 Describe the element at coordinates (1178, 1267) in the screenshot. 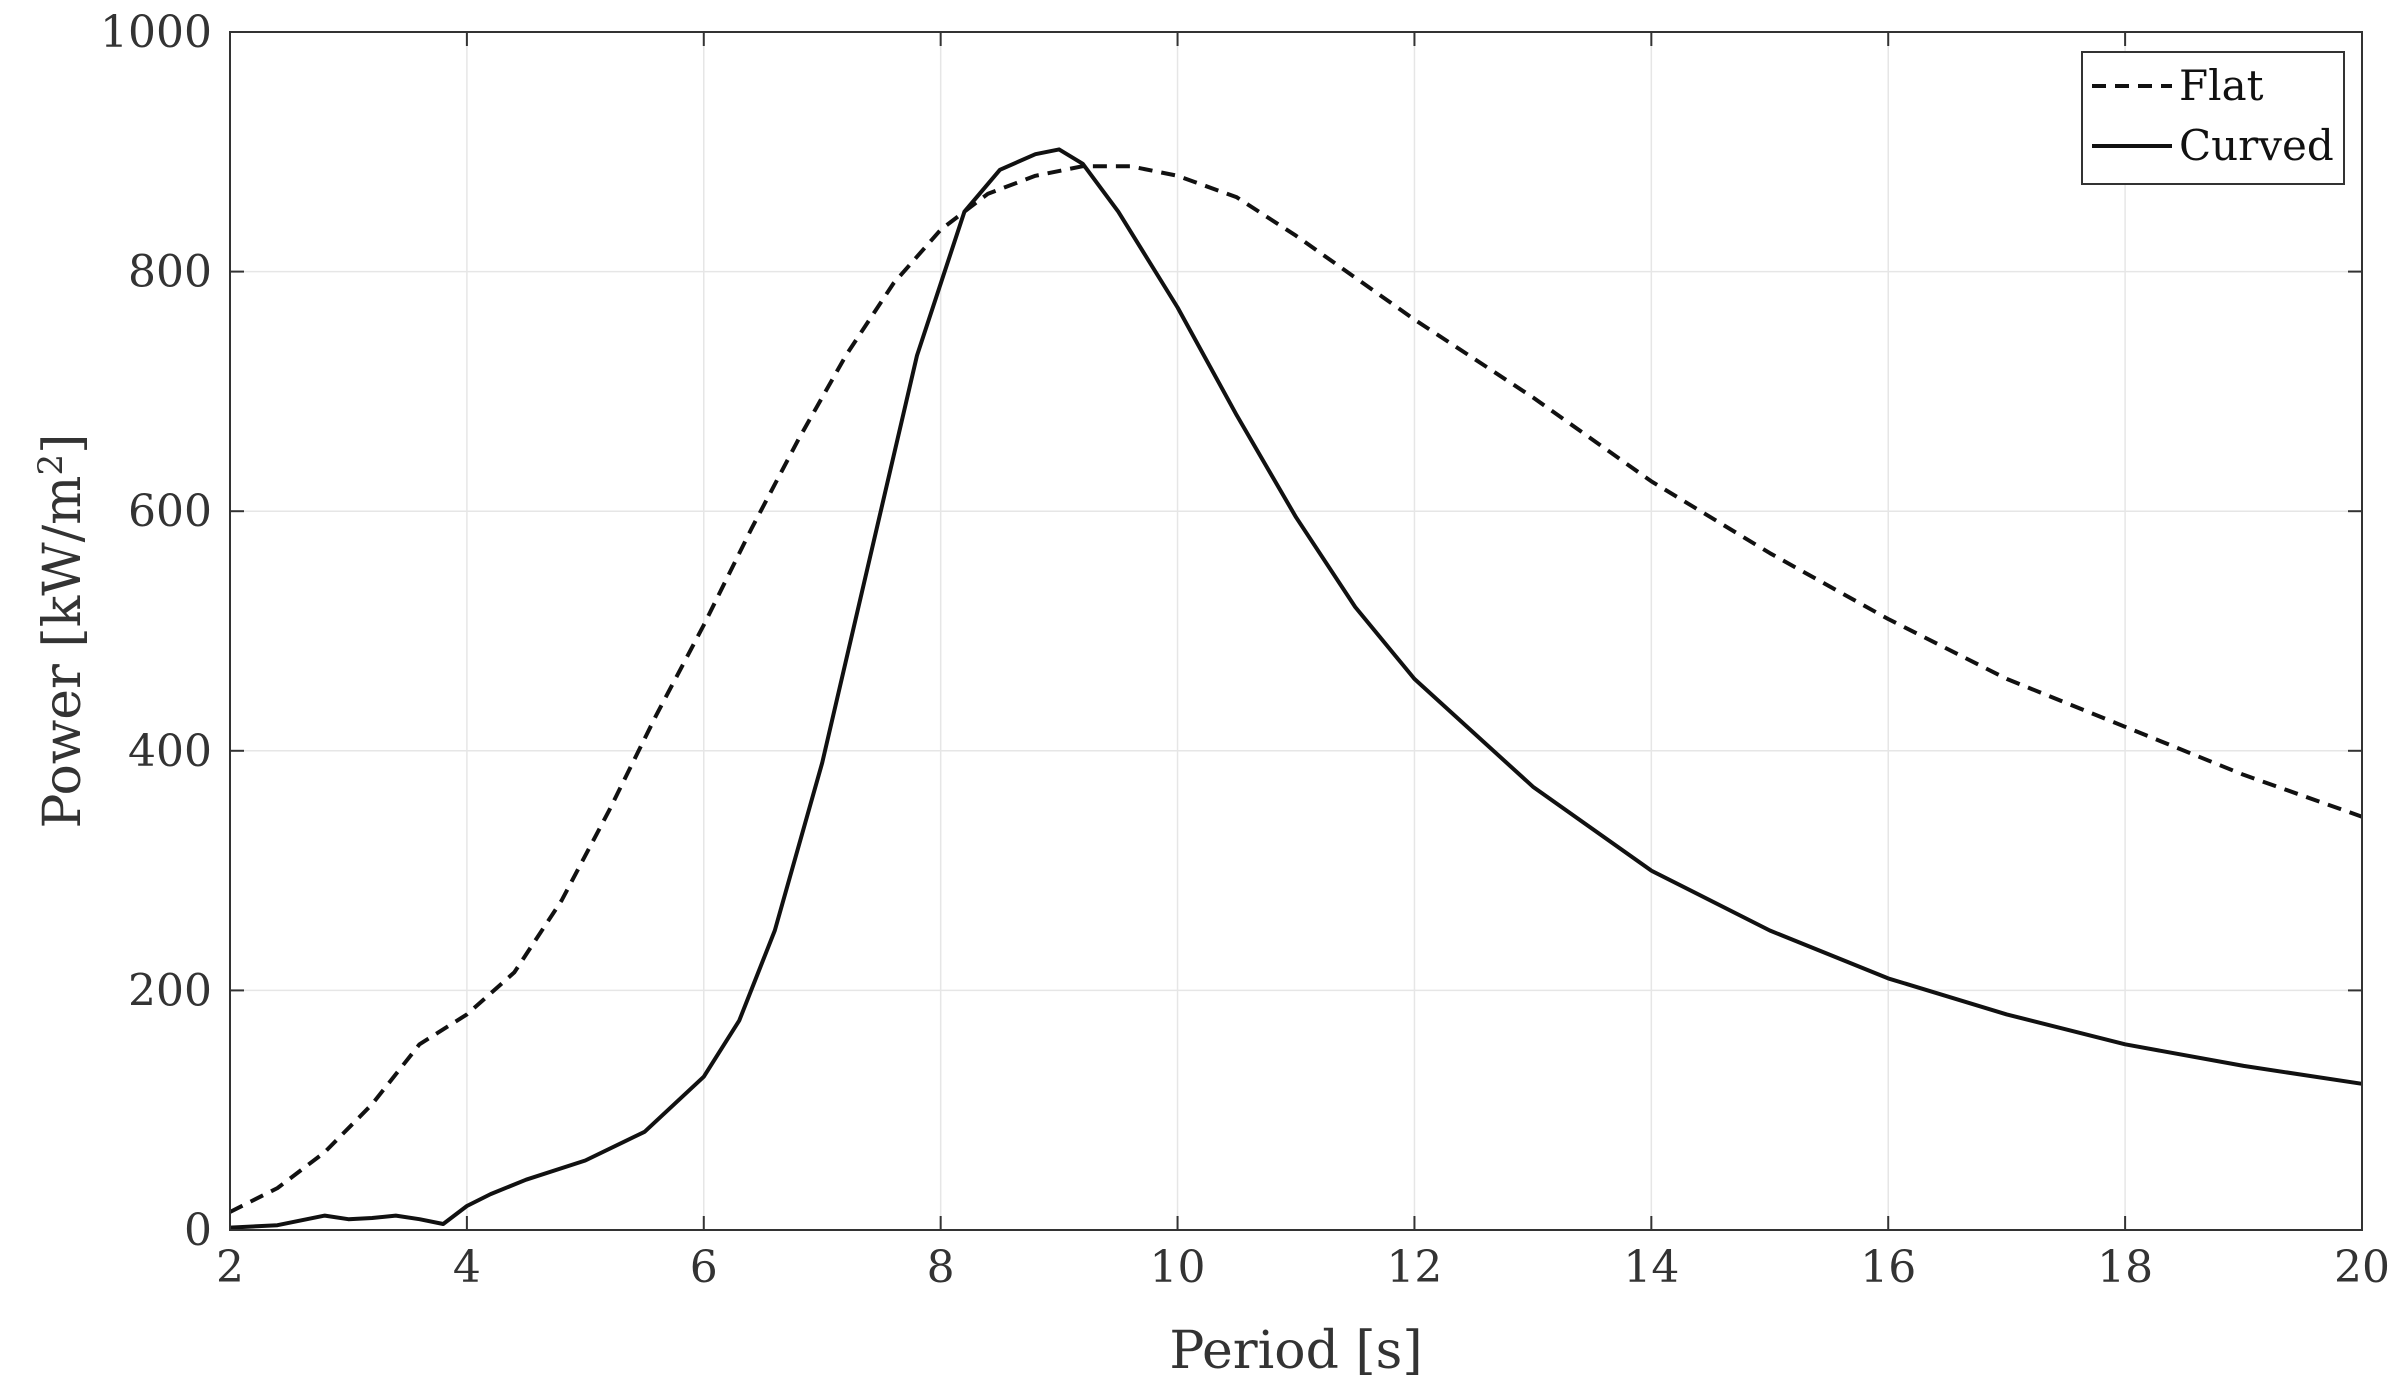

I see `x-tick-label: 10` at that location.